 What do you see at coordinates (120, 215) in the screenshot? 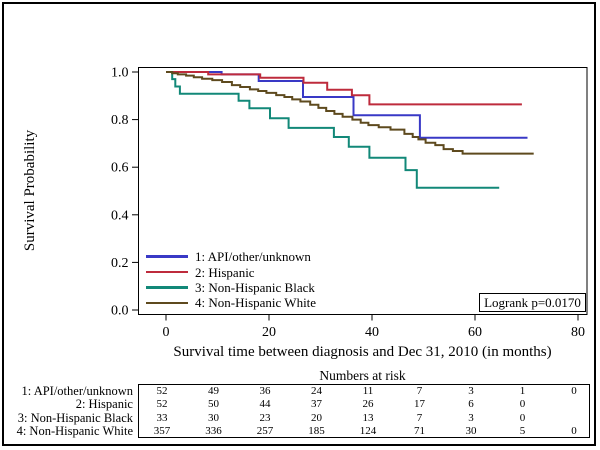
I see `y-tick-label: 0.4` at bounding box center [120, 215].